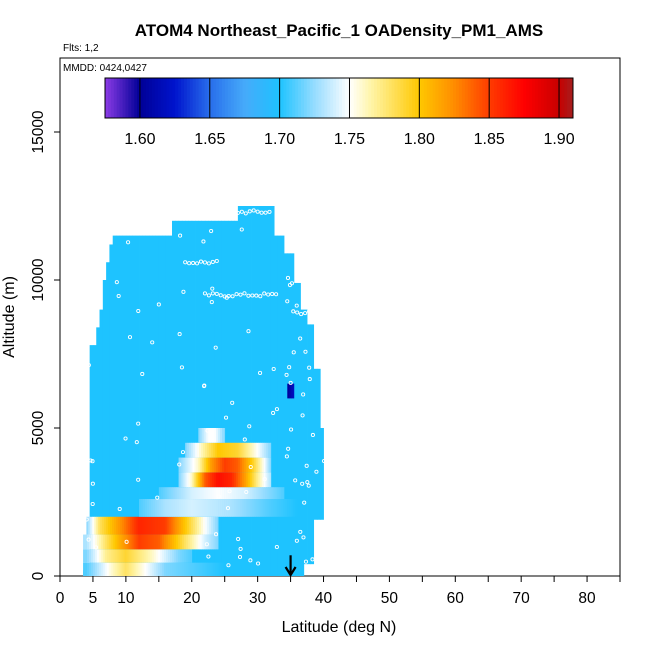 This screenshot has width=650, height=650. Describe the element at coordinates (9, 317) in the screenshot. I see `y-axis-title: Altitude (m)` at that location.